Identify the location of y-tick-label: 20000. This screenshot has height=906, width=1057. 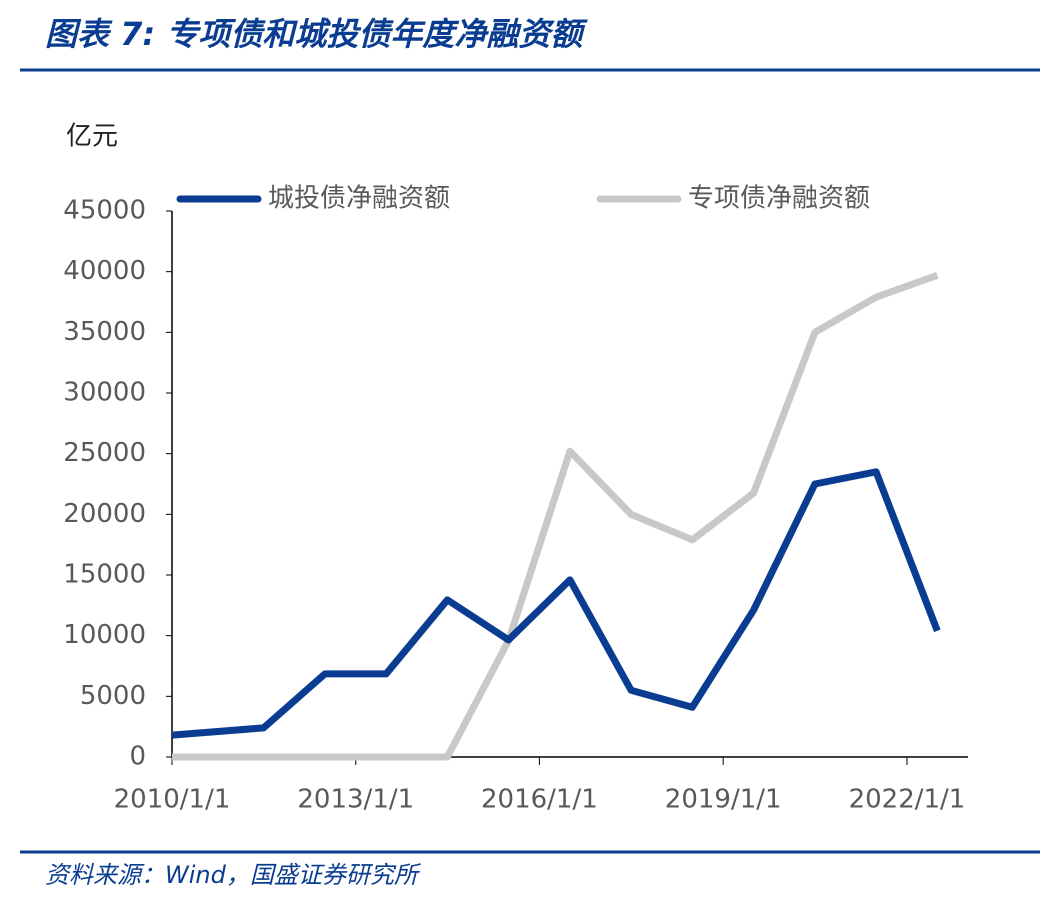
(104, 514).